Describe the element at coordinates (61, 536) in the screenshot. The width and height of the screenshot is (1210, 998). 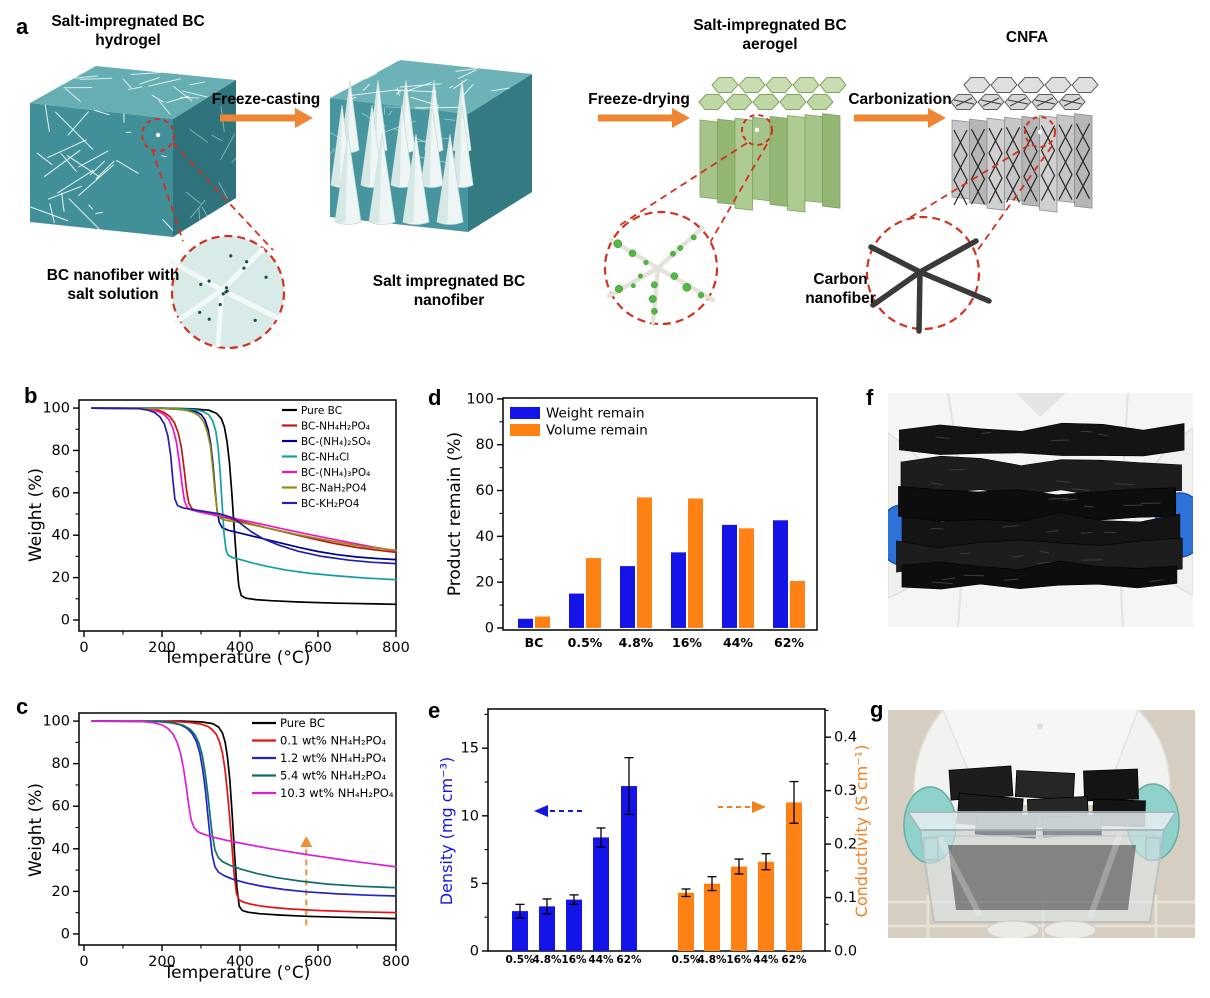
I see `y-tick-label: 40` at that location.